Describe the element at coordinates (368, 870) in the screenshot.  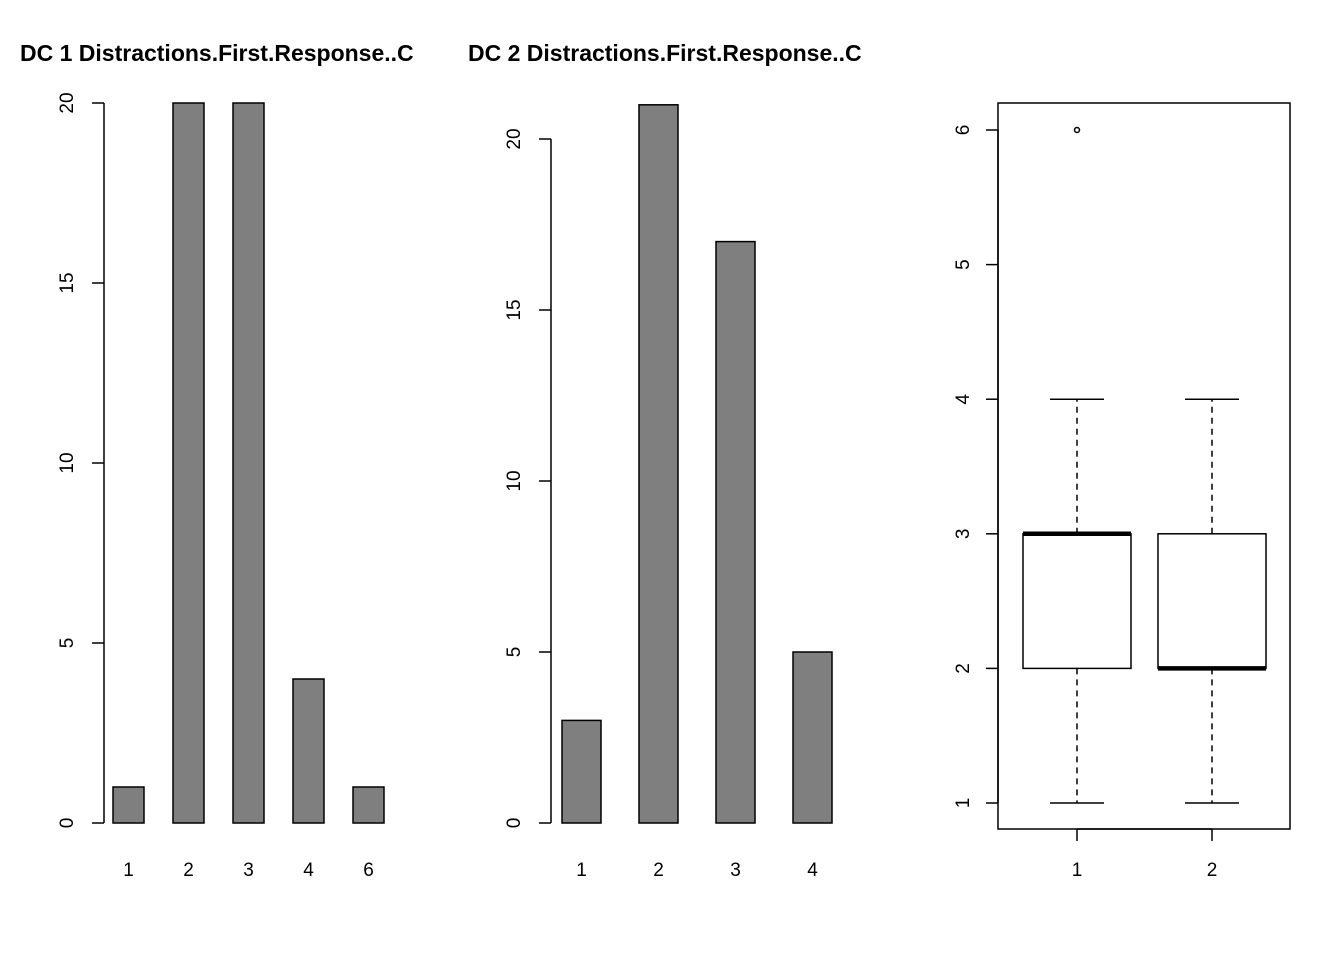
I see `x-tick-label: 6` at that location.